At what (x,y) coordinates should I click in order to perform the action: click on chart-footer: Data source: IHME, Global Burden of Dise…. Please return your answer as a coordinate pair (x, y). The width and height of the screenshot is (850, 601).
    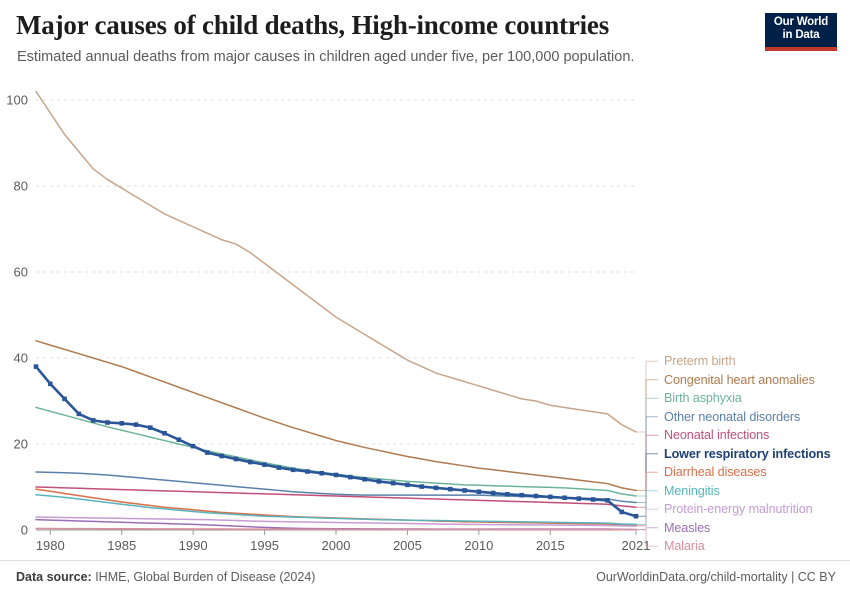
    Looking at the image, I should click on (425, 580).